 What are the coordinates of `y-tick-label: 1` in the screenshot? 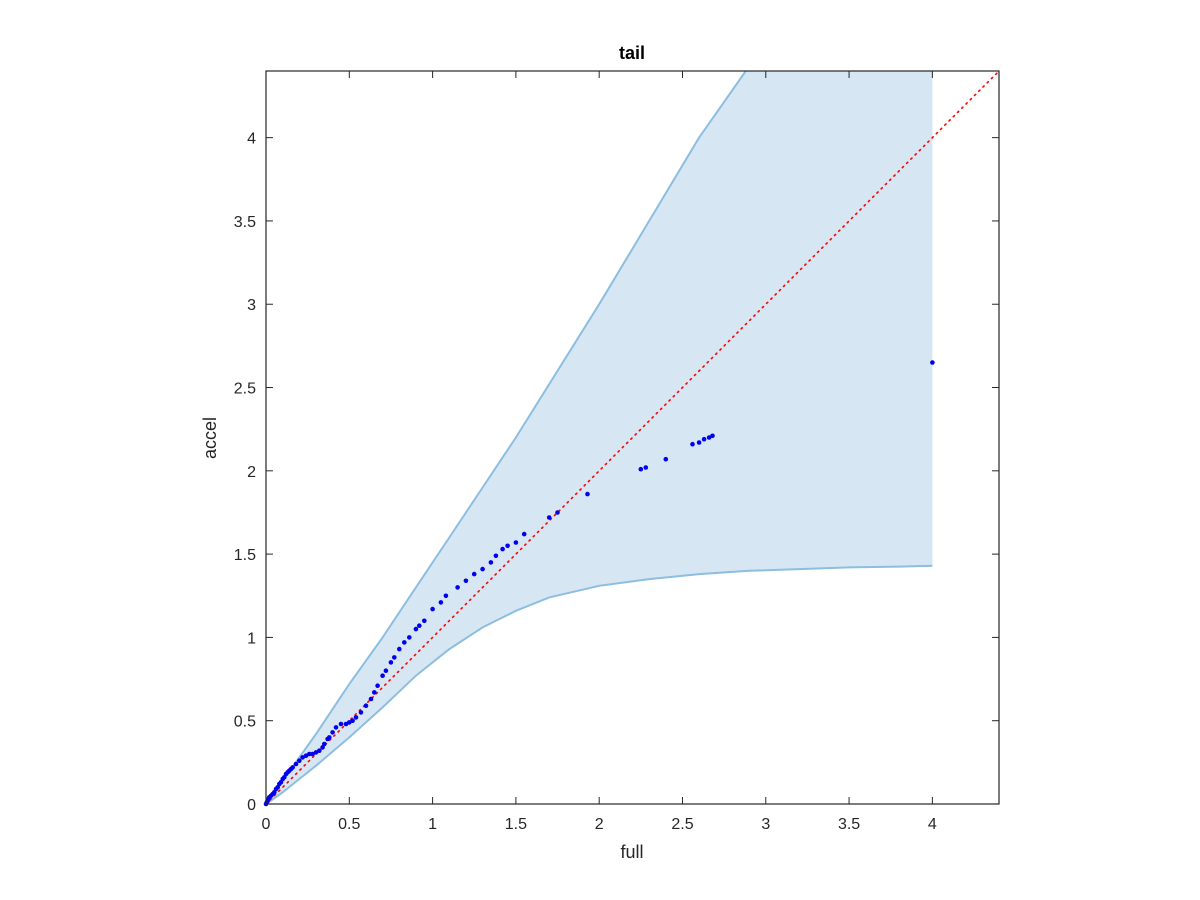 It's located at (251, 638).